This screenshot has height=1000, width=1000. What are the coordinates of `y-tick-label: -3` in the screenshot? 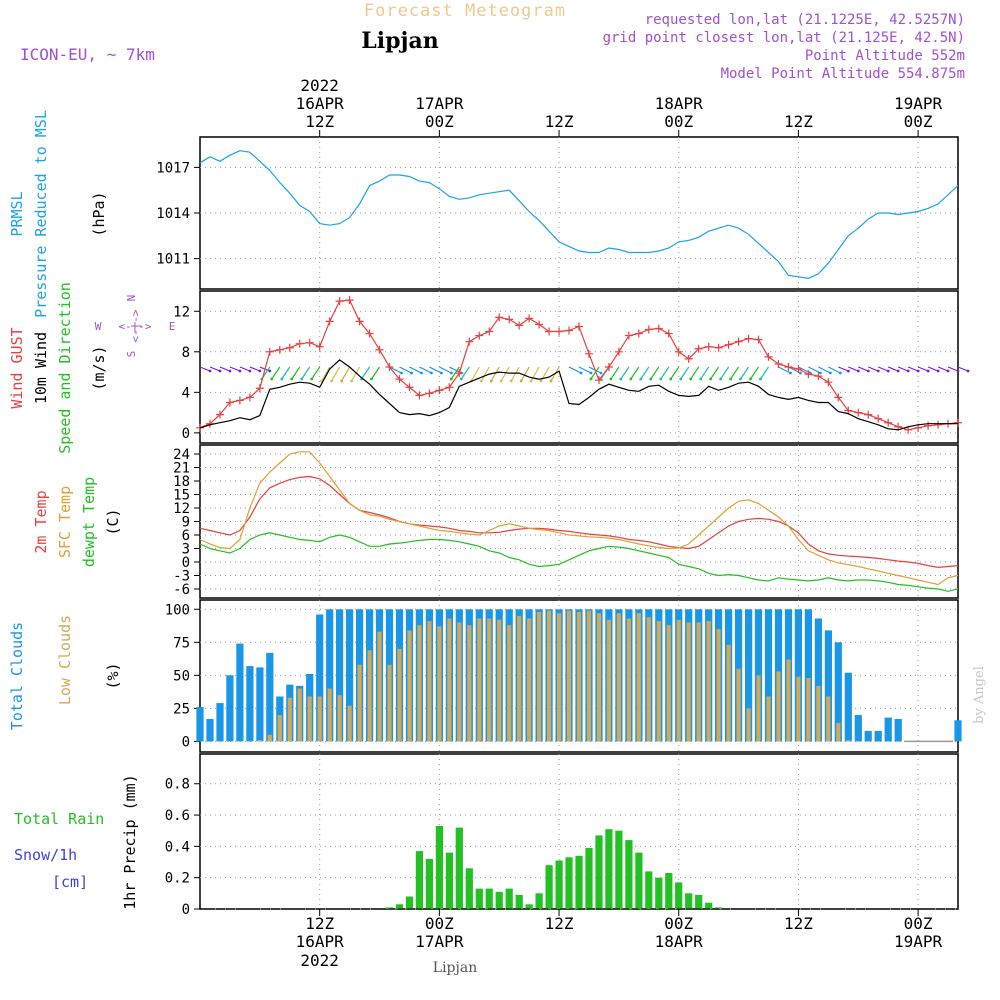 It's located at (181, 577).